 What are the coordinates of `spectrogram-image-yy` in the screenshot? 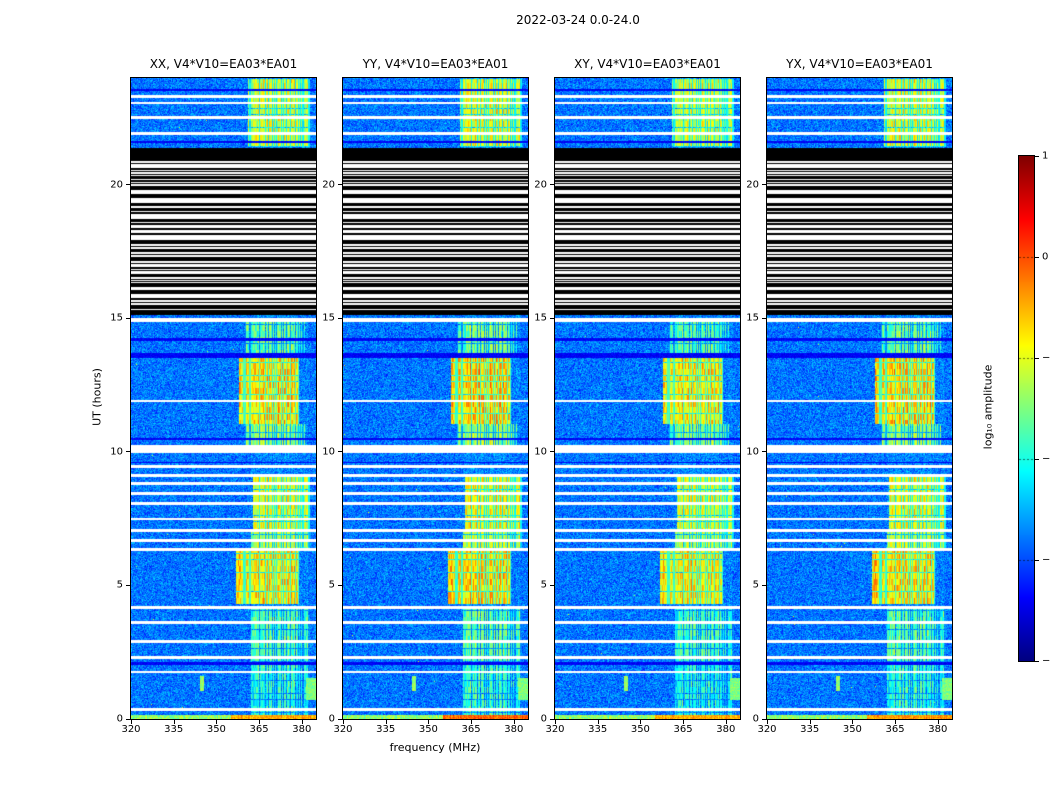 It's located at (435, 398).